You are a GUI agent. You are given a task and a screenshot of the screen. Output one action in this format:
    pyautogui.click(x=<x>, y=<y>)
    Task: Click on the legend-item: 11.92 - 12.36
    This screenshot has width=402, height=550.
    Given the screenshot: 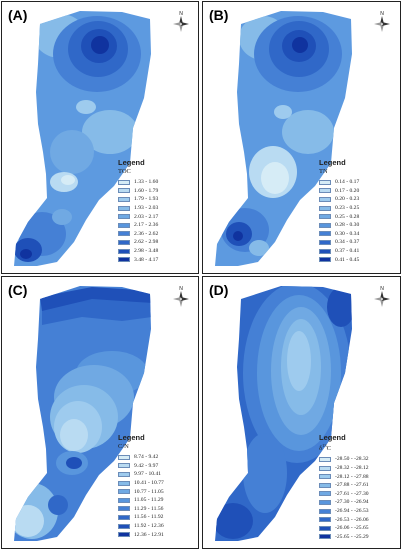 What is the action you would take?
    pyautogui.click(x=141, y=526)
    